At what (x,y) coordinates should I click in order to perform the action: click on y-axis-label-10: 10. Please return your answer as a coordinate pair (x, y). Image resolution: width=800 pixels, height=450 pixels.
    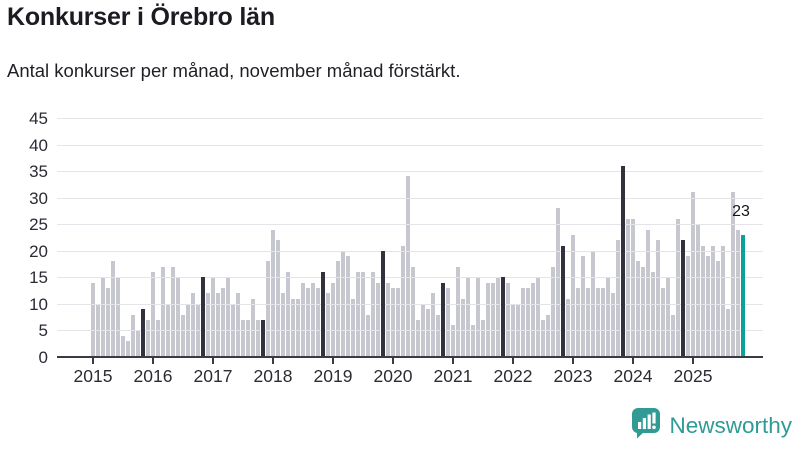
    Looking at the image, I should click on (38, 304).